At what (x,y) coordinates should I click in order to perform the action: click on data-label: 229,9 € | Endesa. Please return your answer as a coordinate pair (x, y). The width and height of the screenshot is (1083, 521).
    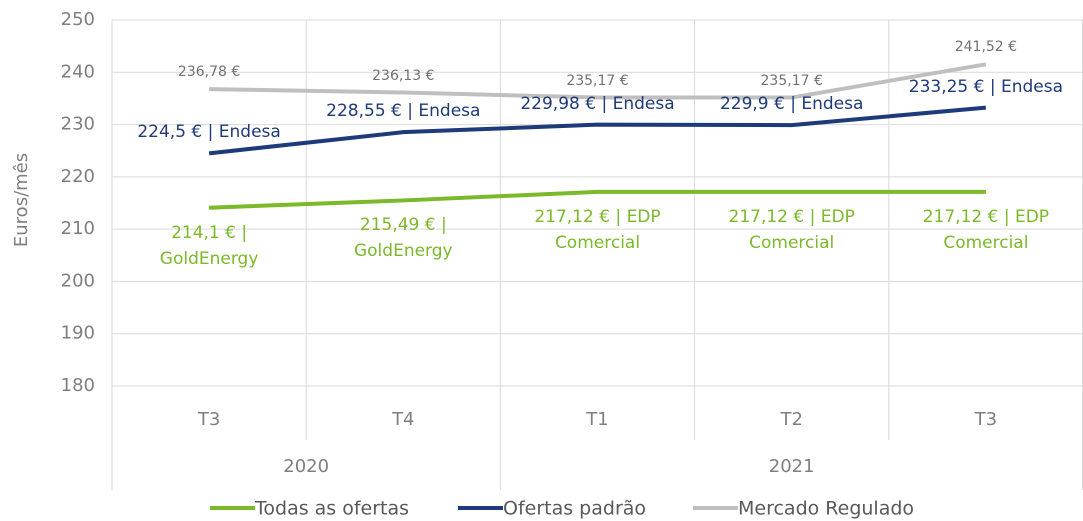
    Looking at the image, I should click on (791, 104).